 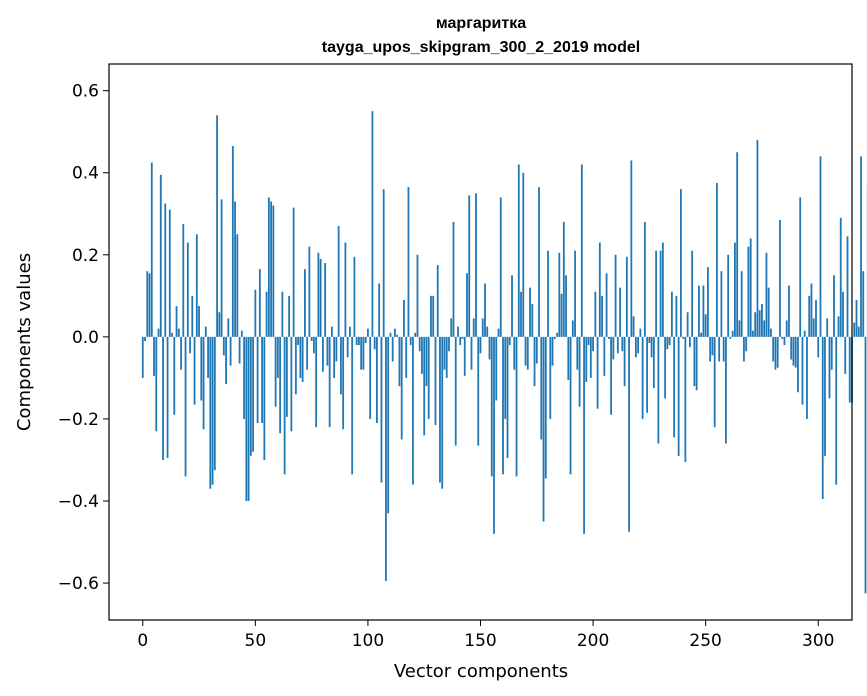 What do you see at coordinates (481, 23) in the screenshot?
I see `chart-title: маргаритка` at bounding box center [481, 23].